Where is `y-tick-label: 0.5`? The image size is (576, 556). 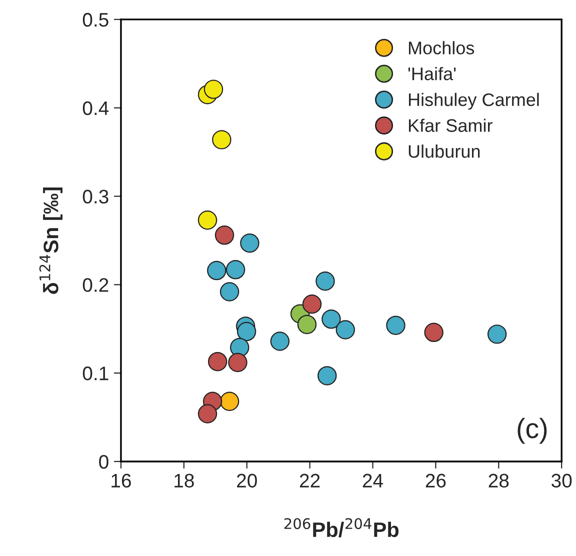
y-tick-label: 0.5 is located at coordinates (95, 19).